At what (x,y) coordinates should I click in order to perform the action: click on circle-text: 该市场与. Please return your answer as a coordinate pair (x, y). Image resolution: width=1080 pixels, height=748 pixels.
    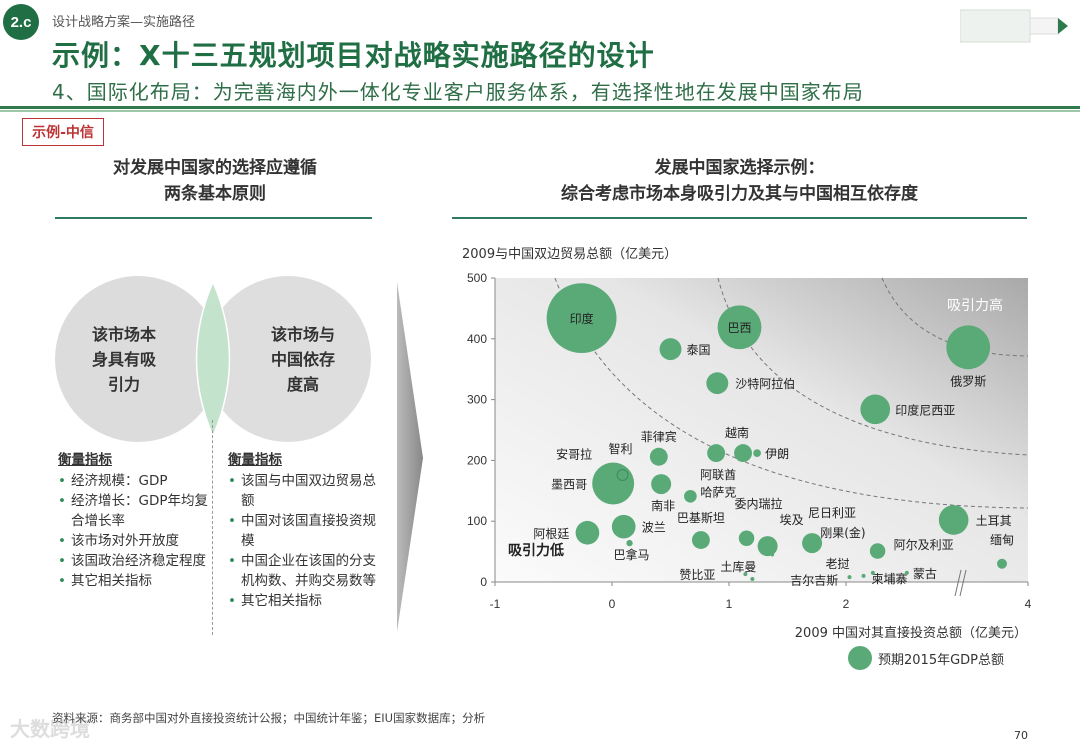
    Looking at the image, I should click on (302, 334).